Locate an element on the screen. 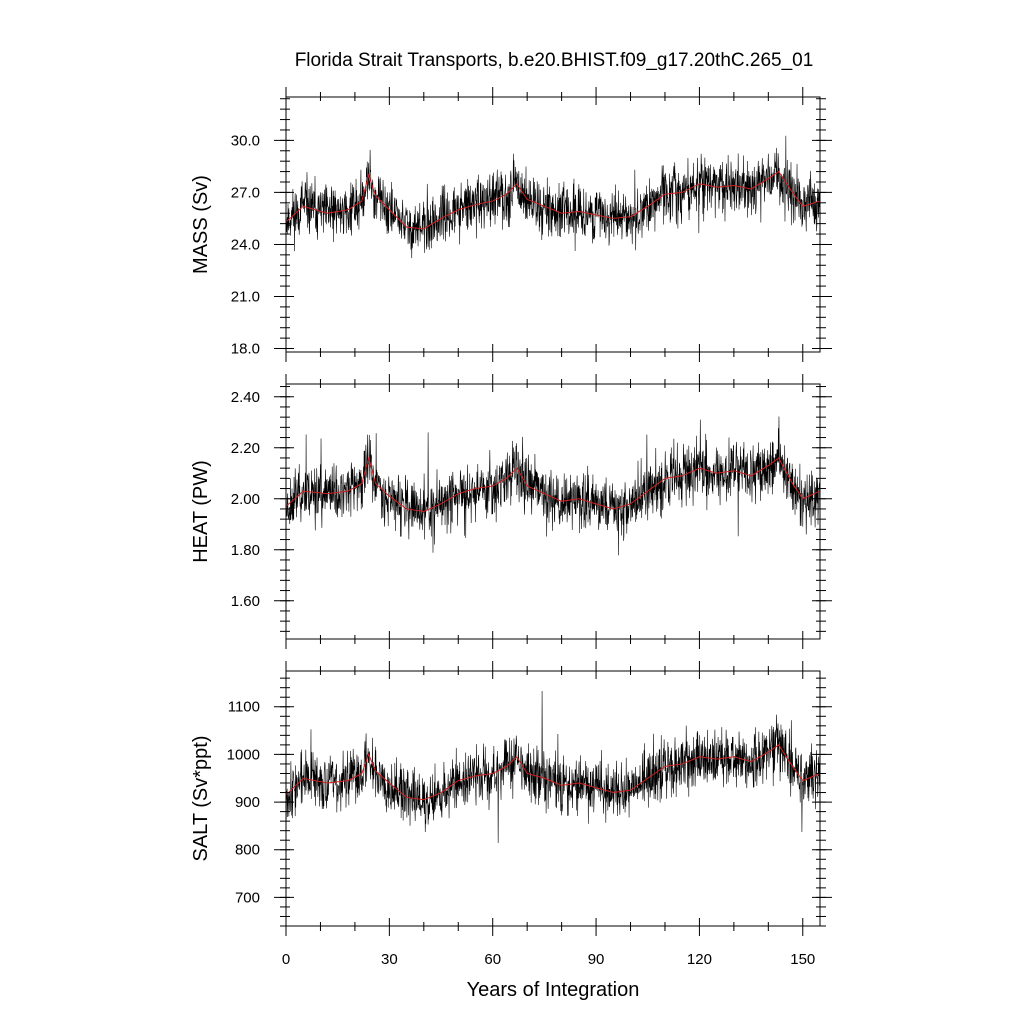  mass-plot-frame is located at coordinates (553, 224).